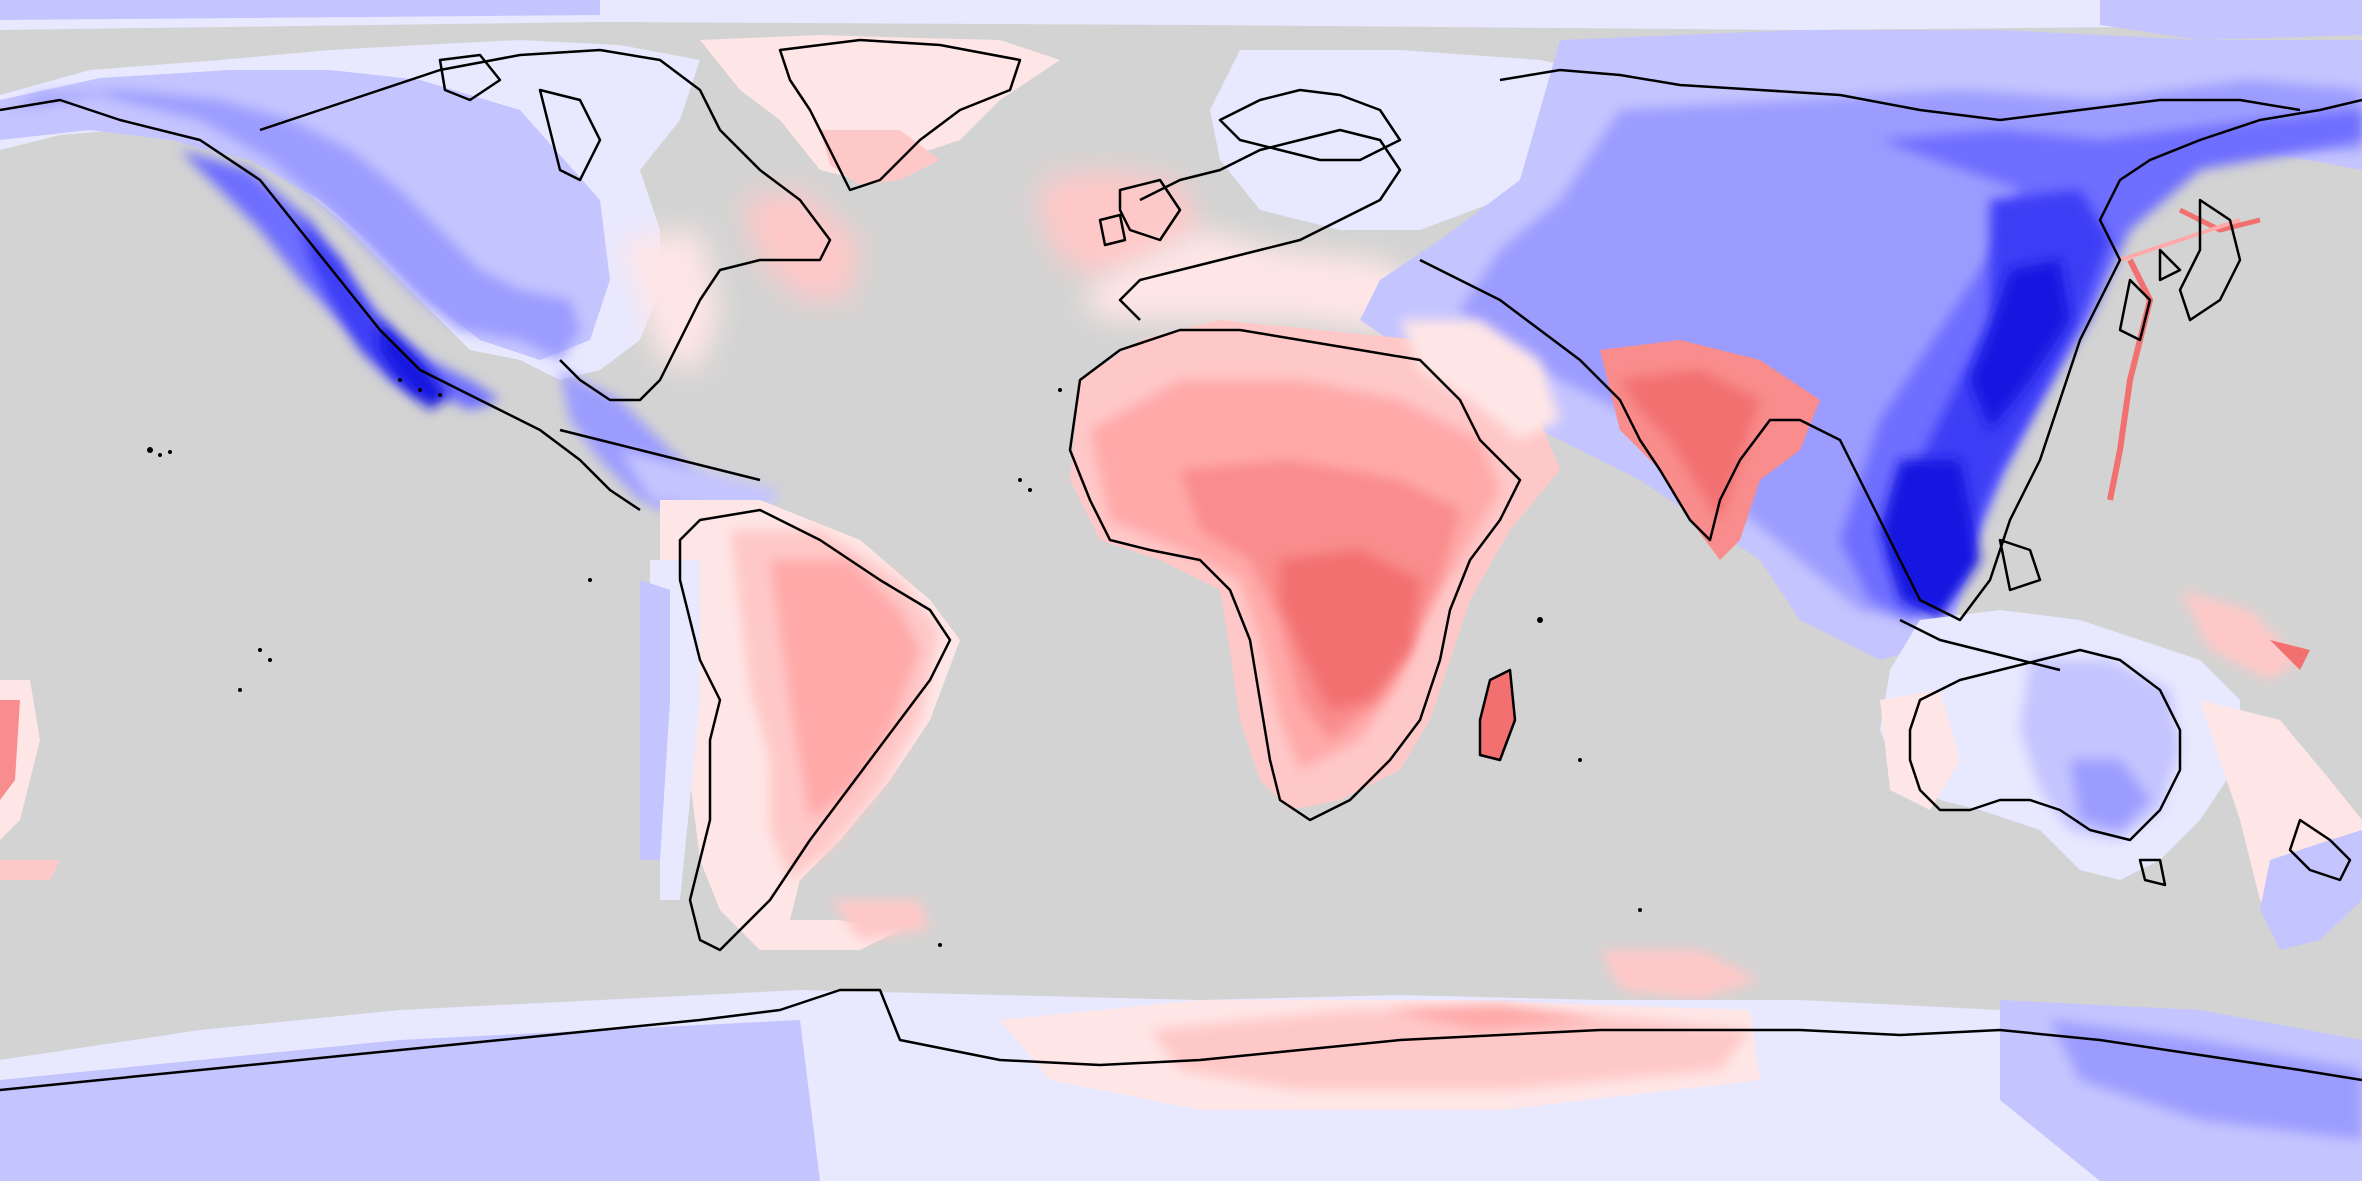 This screenshot has height=1181, width=2362. What do you see at coordinates (1710, 450) in the screenshot?
I see `india-field` at bounding box center [1710, 450].